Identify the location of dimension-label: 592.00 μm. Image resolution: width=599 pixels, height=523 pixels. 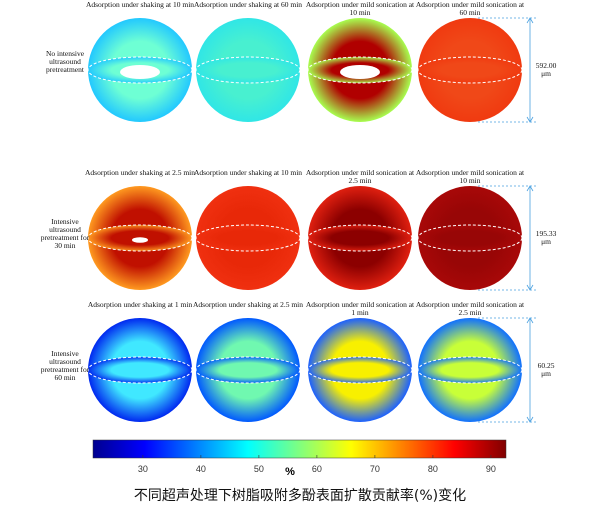
(546, 70).